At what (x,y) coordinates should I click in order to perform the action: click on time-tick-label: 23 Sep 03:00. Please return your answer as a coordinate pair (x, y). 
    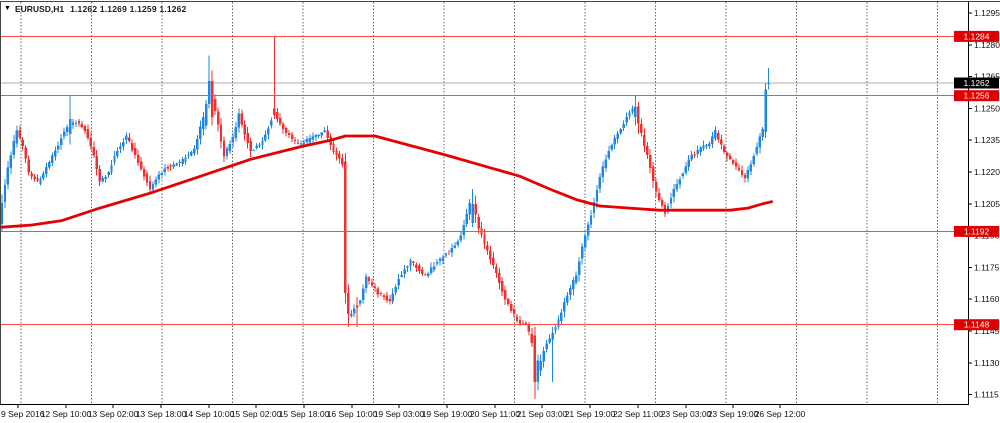
    Looking at the image, I should click on (686, 414).